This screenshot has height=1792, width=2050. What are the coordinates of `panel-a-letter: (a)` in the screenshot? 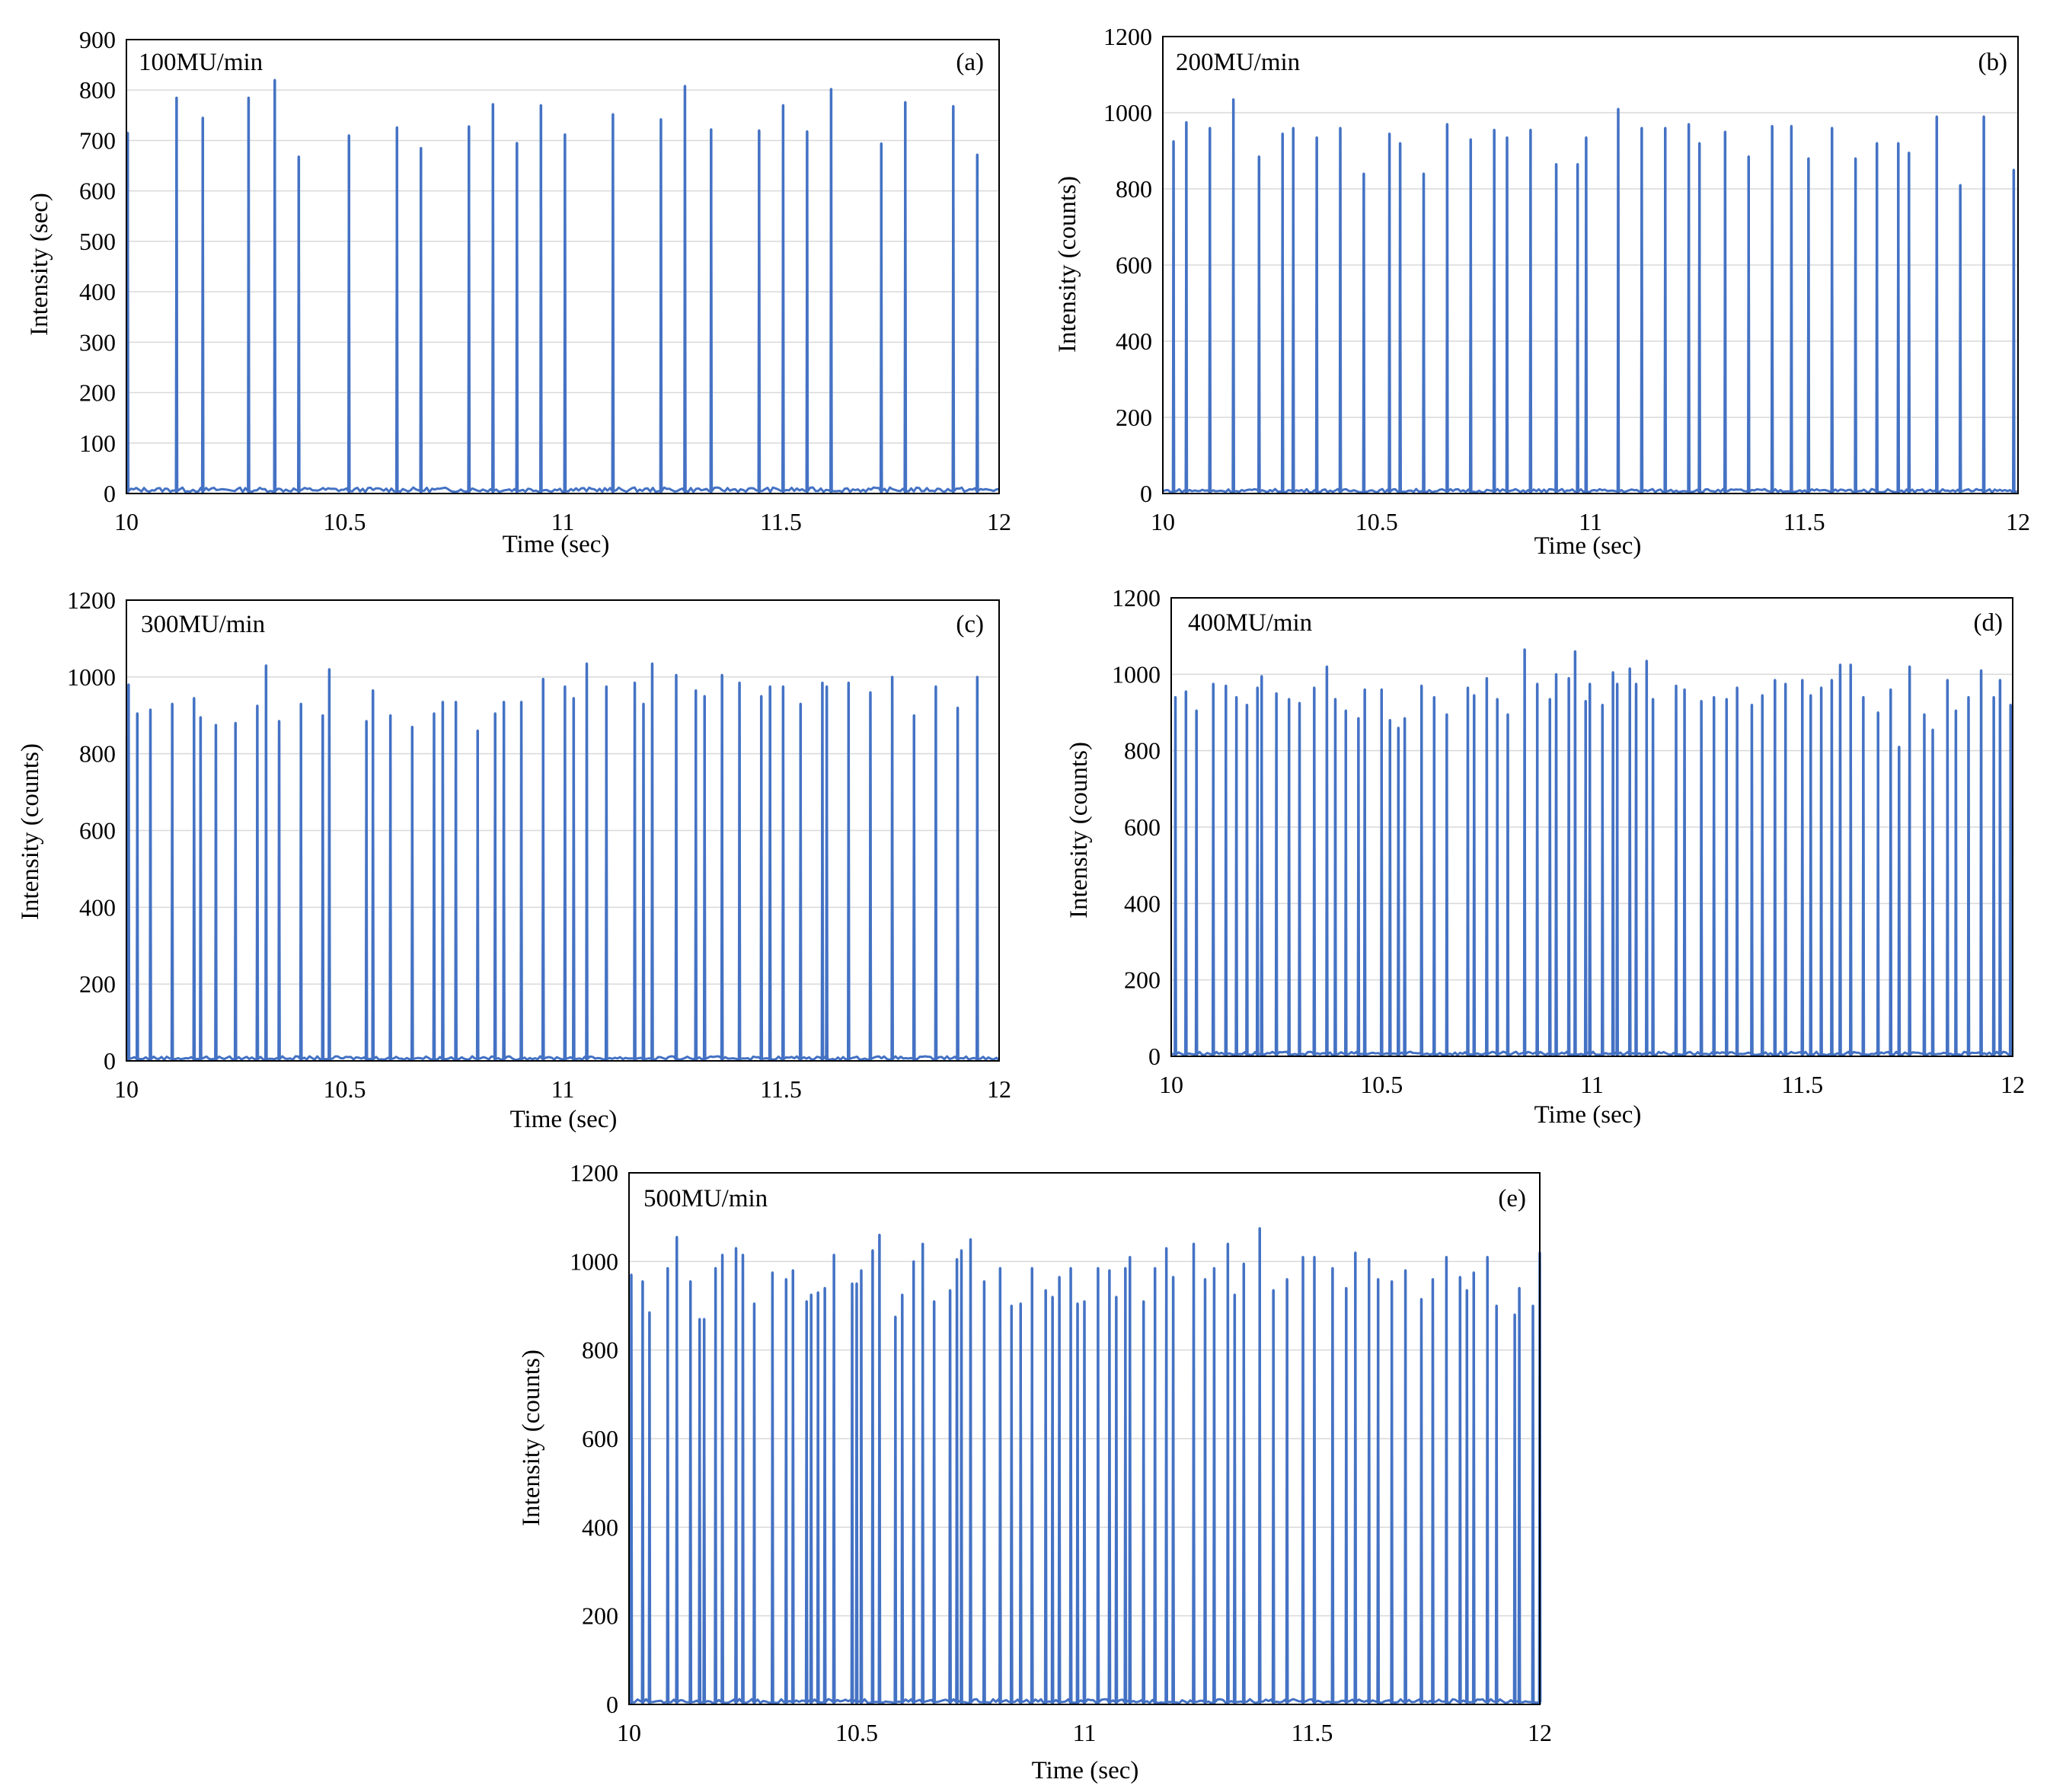 It's located at (970, 63).